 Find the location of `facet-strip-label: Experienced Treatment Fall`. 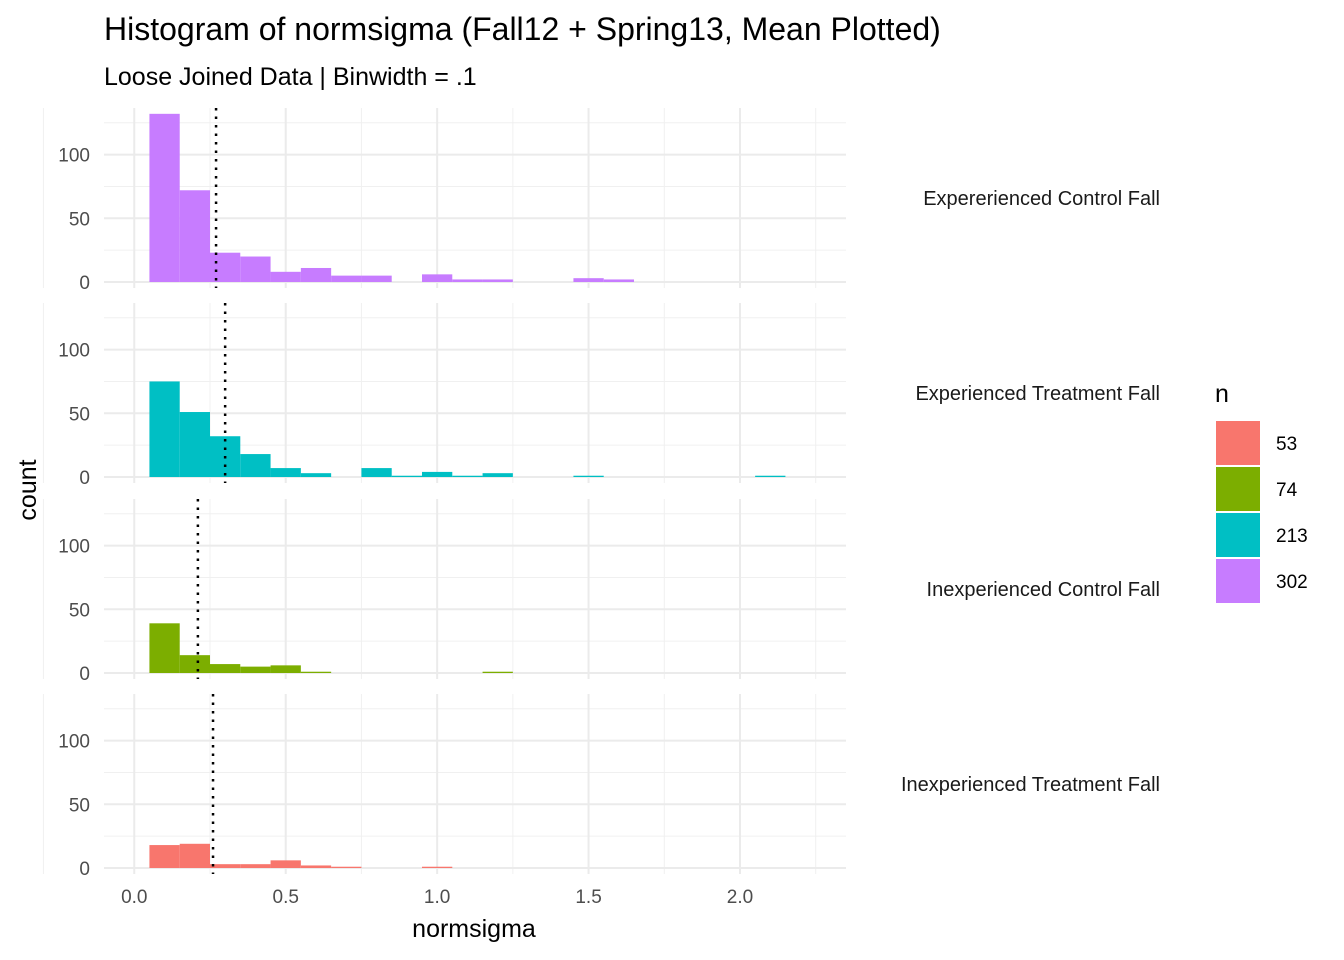

facet-strip-label: Experienced Treatment Fall is located at coordinates (1037, 394).